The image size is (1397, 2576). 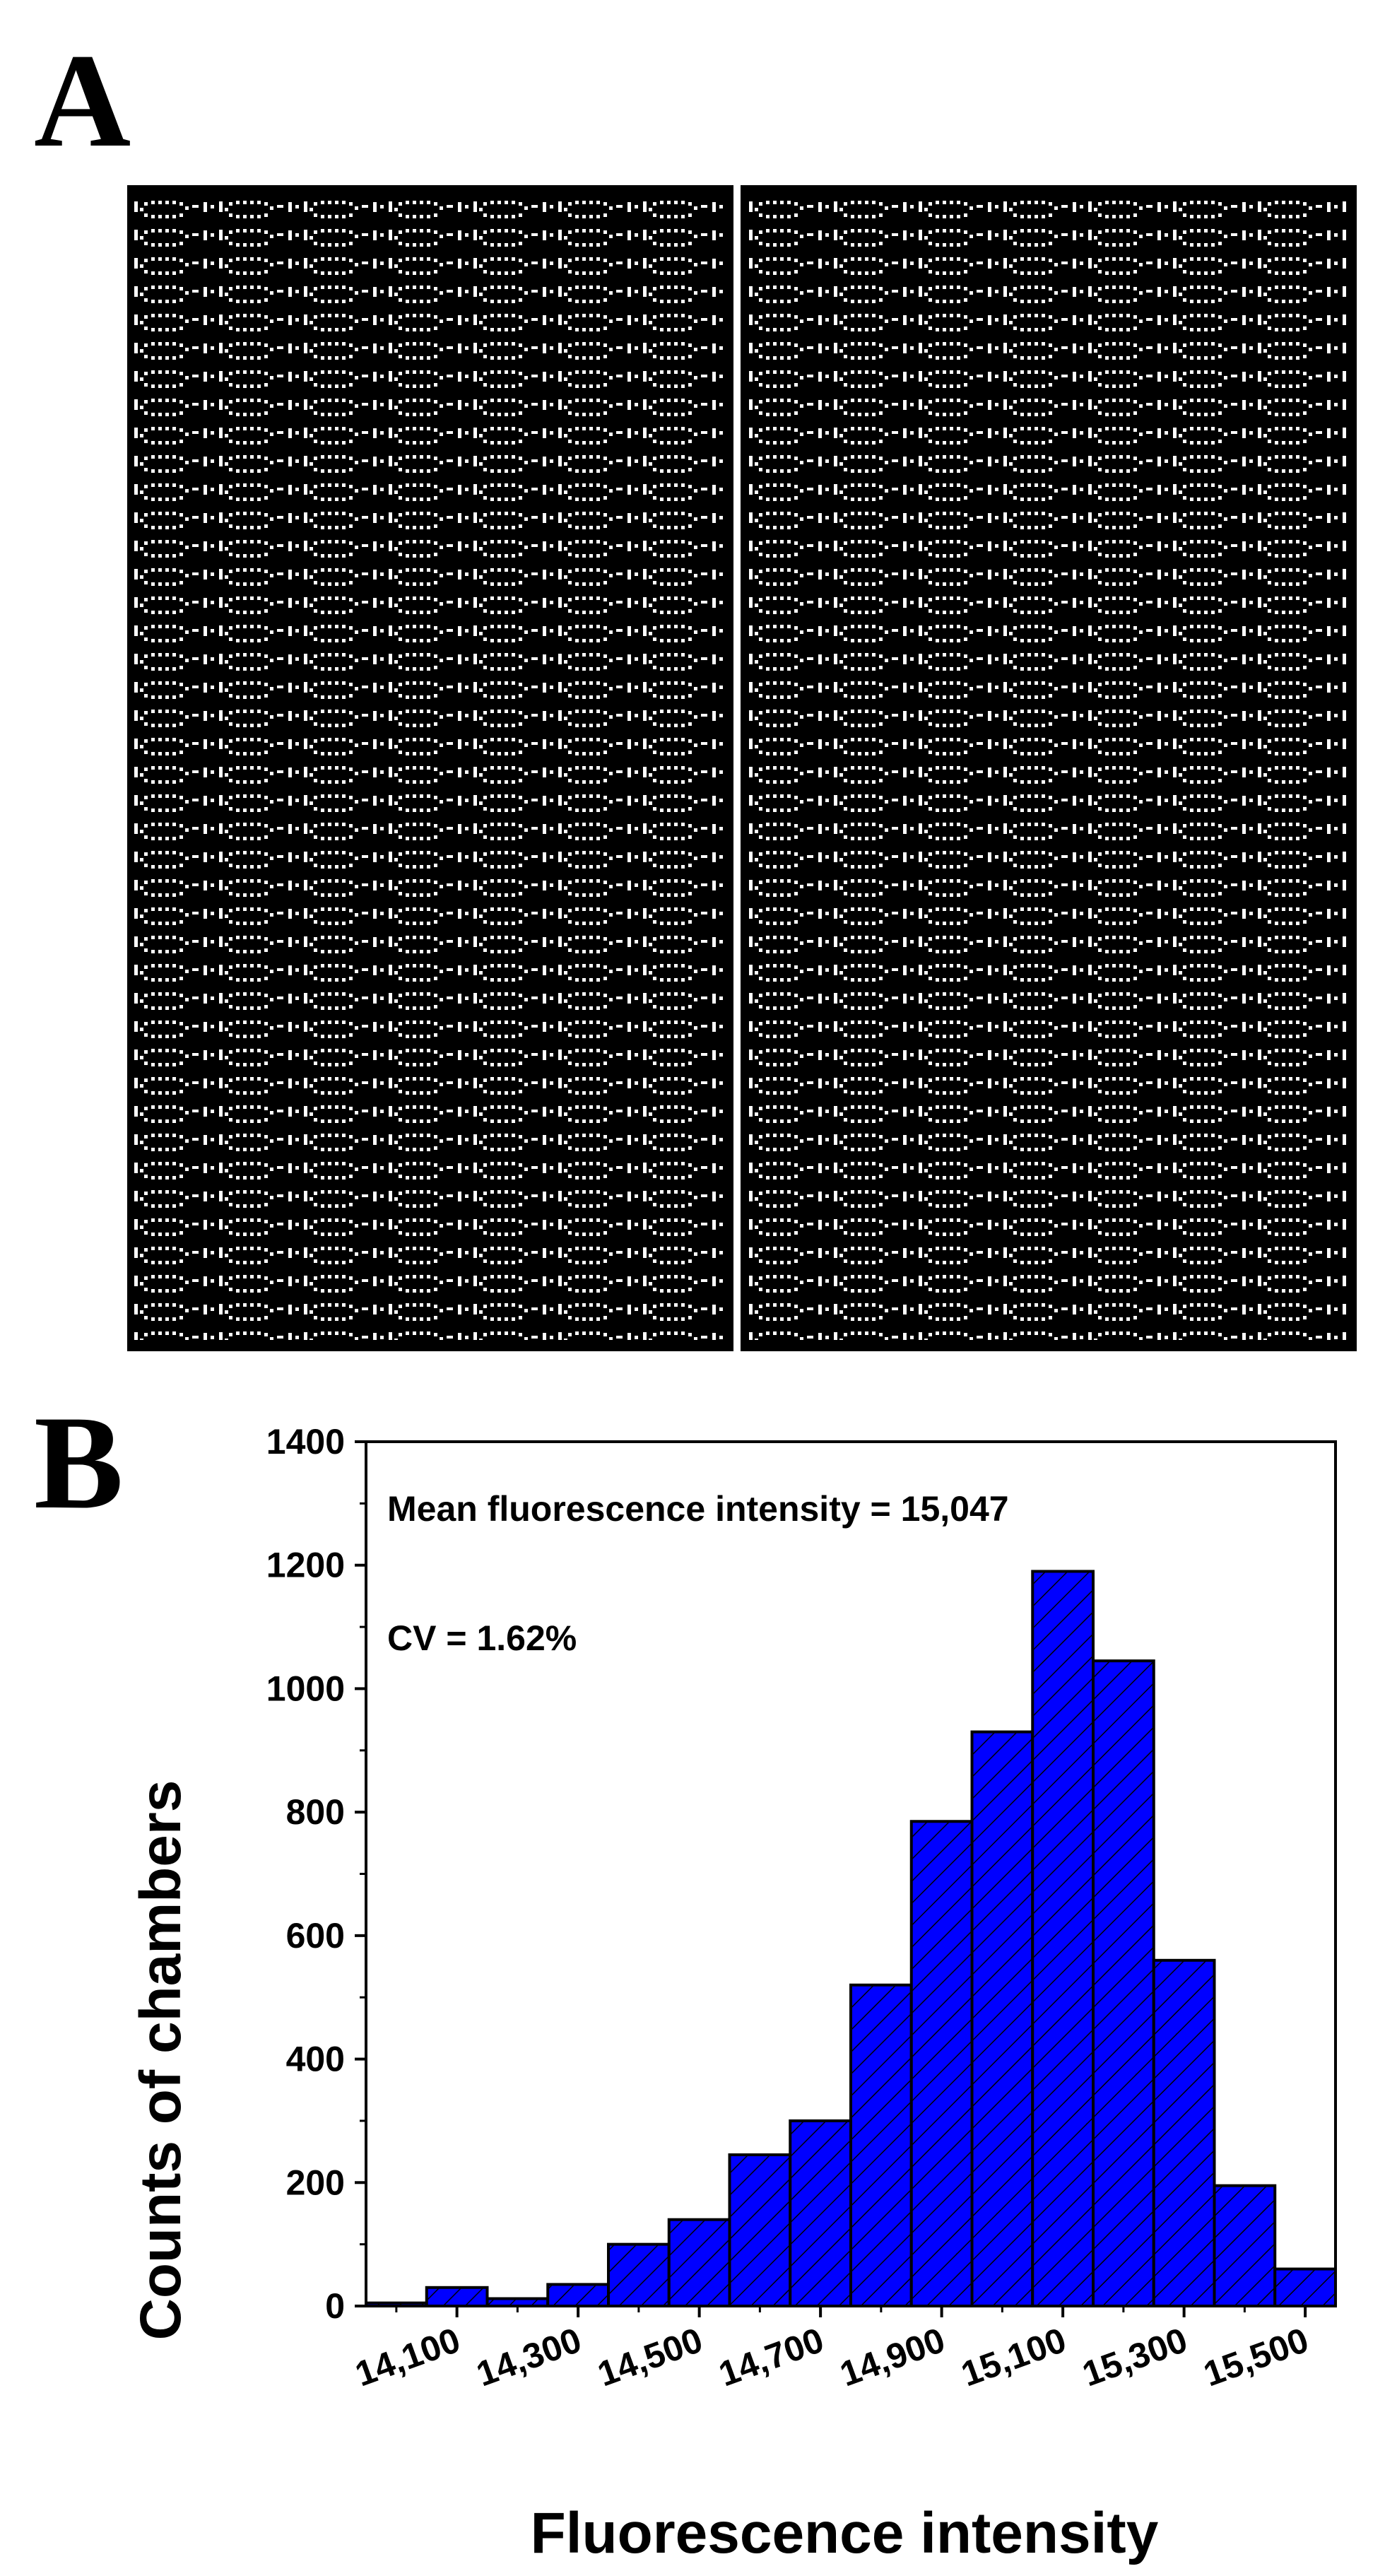 I want to click on y-tick-label: 1200, so click(x=305, y=1565).